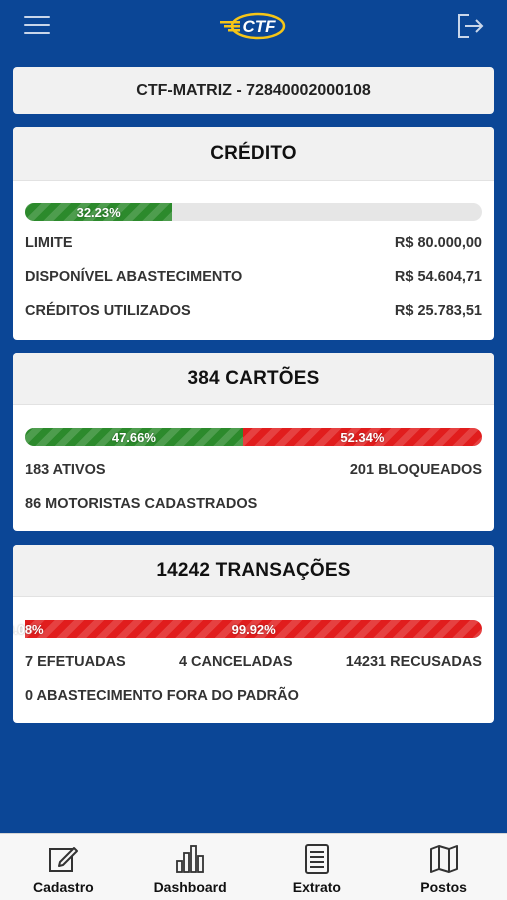 The image size is (507, 900). What do you see at coordinates (28, 629) in the screenshot?
I see `transactions-done-percent: 0.08%` at bounding box center [28, 629].